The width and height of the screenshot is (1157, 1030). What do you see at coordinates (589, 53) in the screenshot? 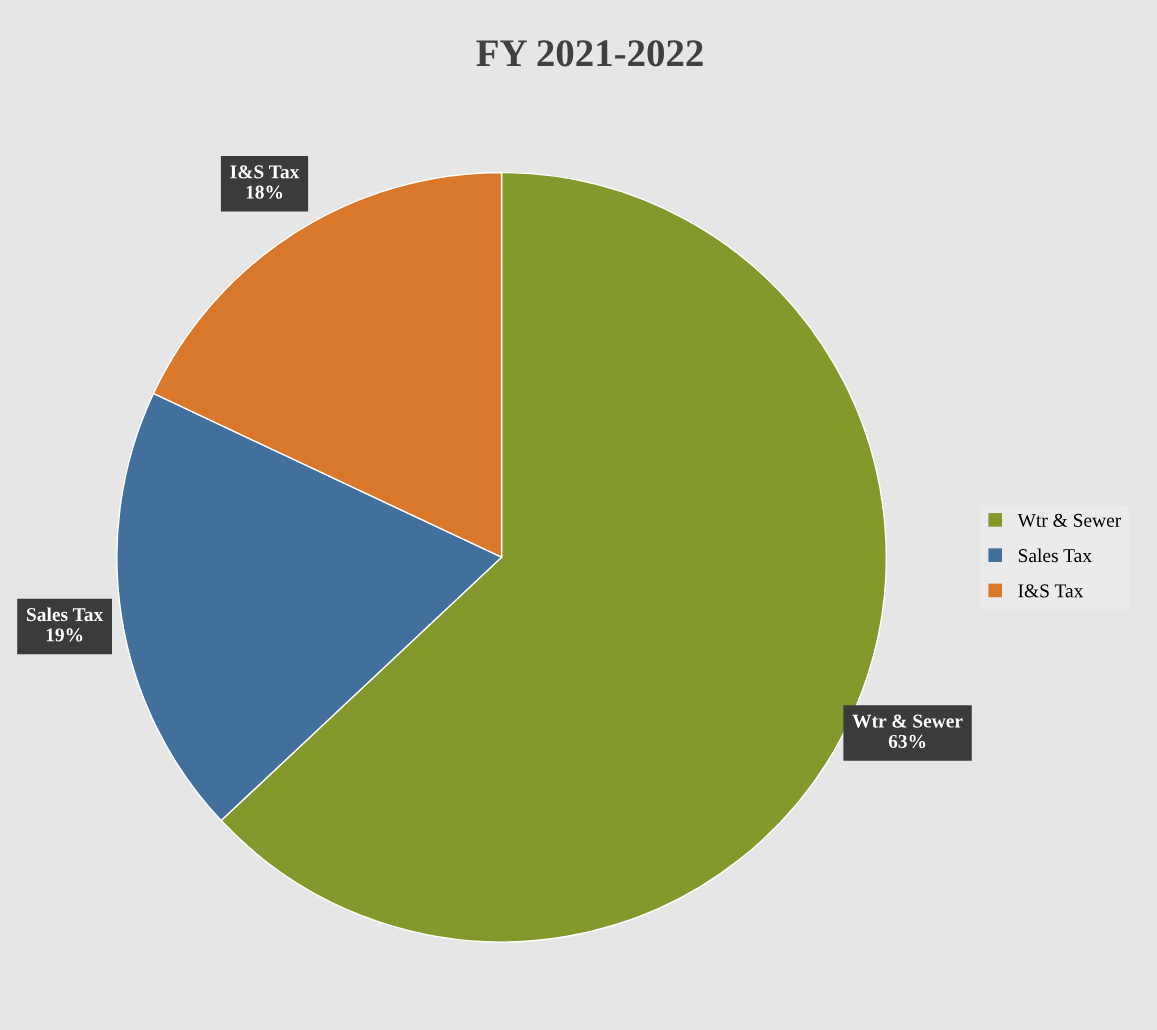
I see `chart-title: FY 2021-2022` at bounding box center [589, 53].